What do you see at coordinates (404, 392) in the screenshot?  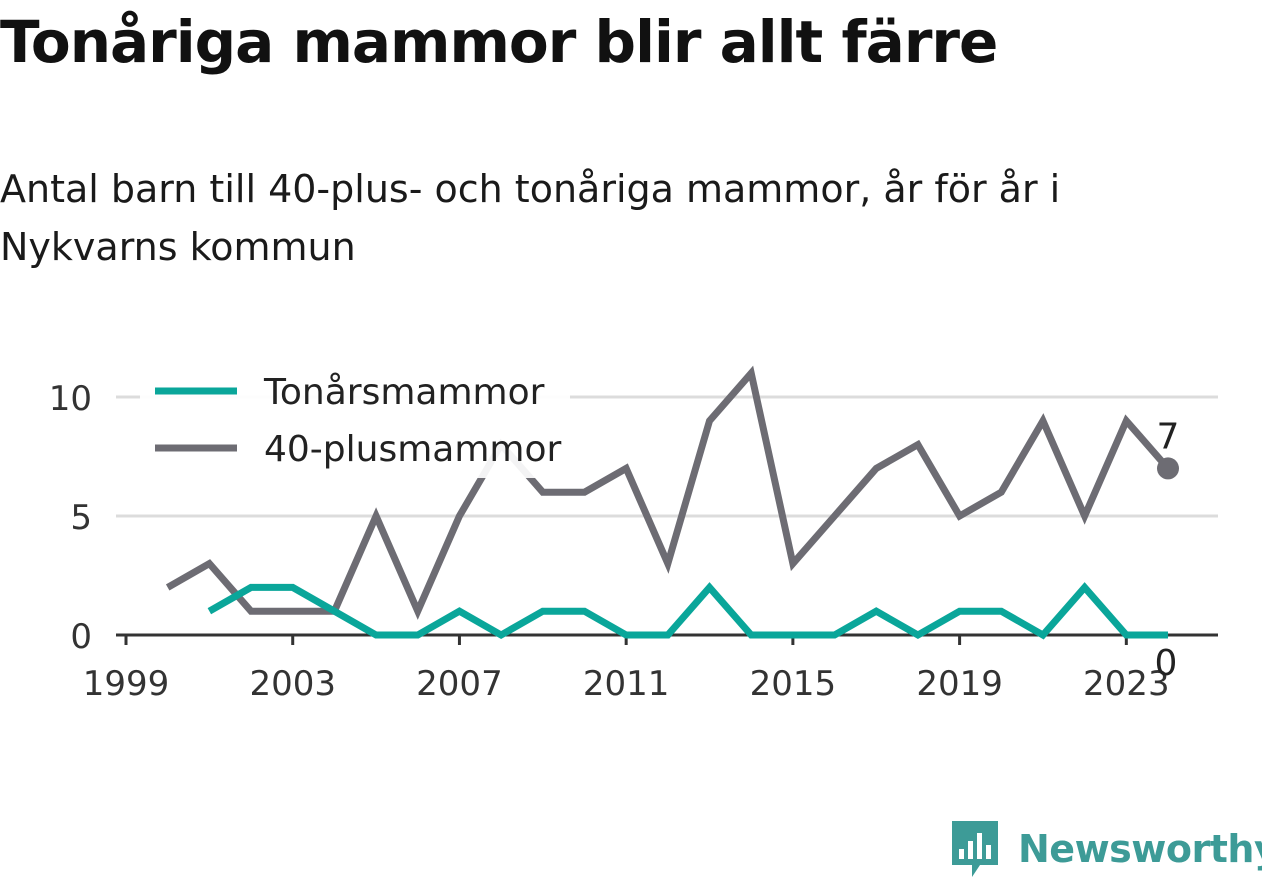 I see `legend-item-tonarsmammor-label: Tonårsmammor` at bounding box center [404, 392].